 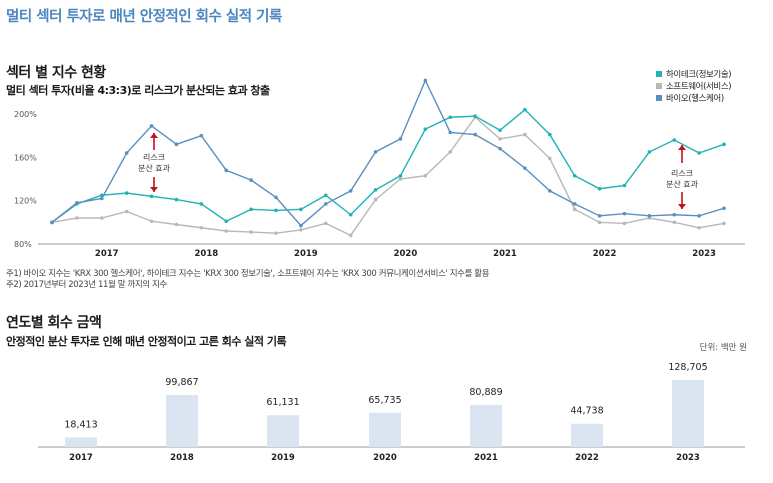 I want to click on bar-value-label: 128,705, so click(x=687, y=367).